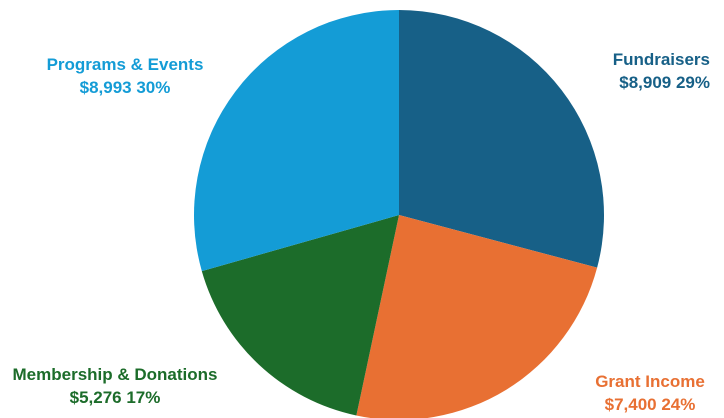 Image resolution: width=724 pixels, height=418 pixels. I want to click on slice-category-label: Grant Income, so click(650, 381).